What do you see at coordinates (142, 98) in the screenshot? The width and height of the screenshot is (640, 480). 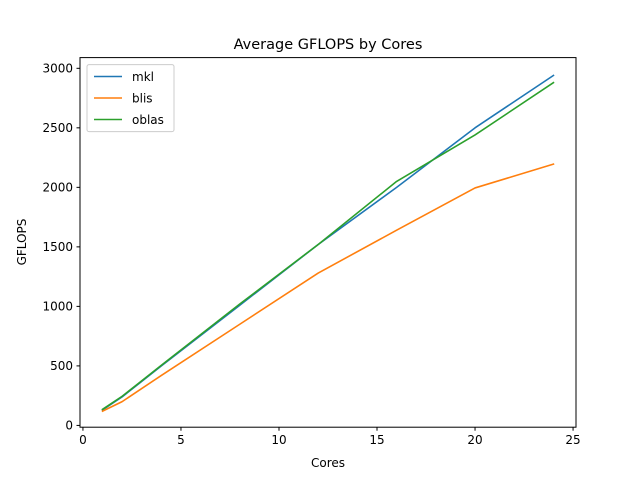 I see `legend-label-blis: blis` at bounding box center [142, 98].